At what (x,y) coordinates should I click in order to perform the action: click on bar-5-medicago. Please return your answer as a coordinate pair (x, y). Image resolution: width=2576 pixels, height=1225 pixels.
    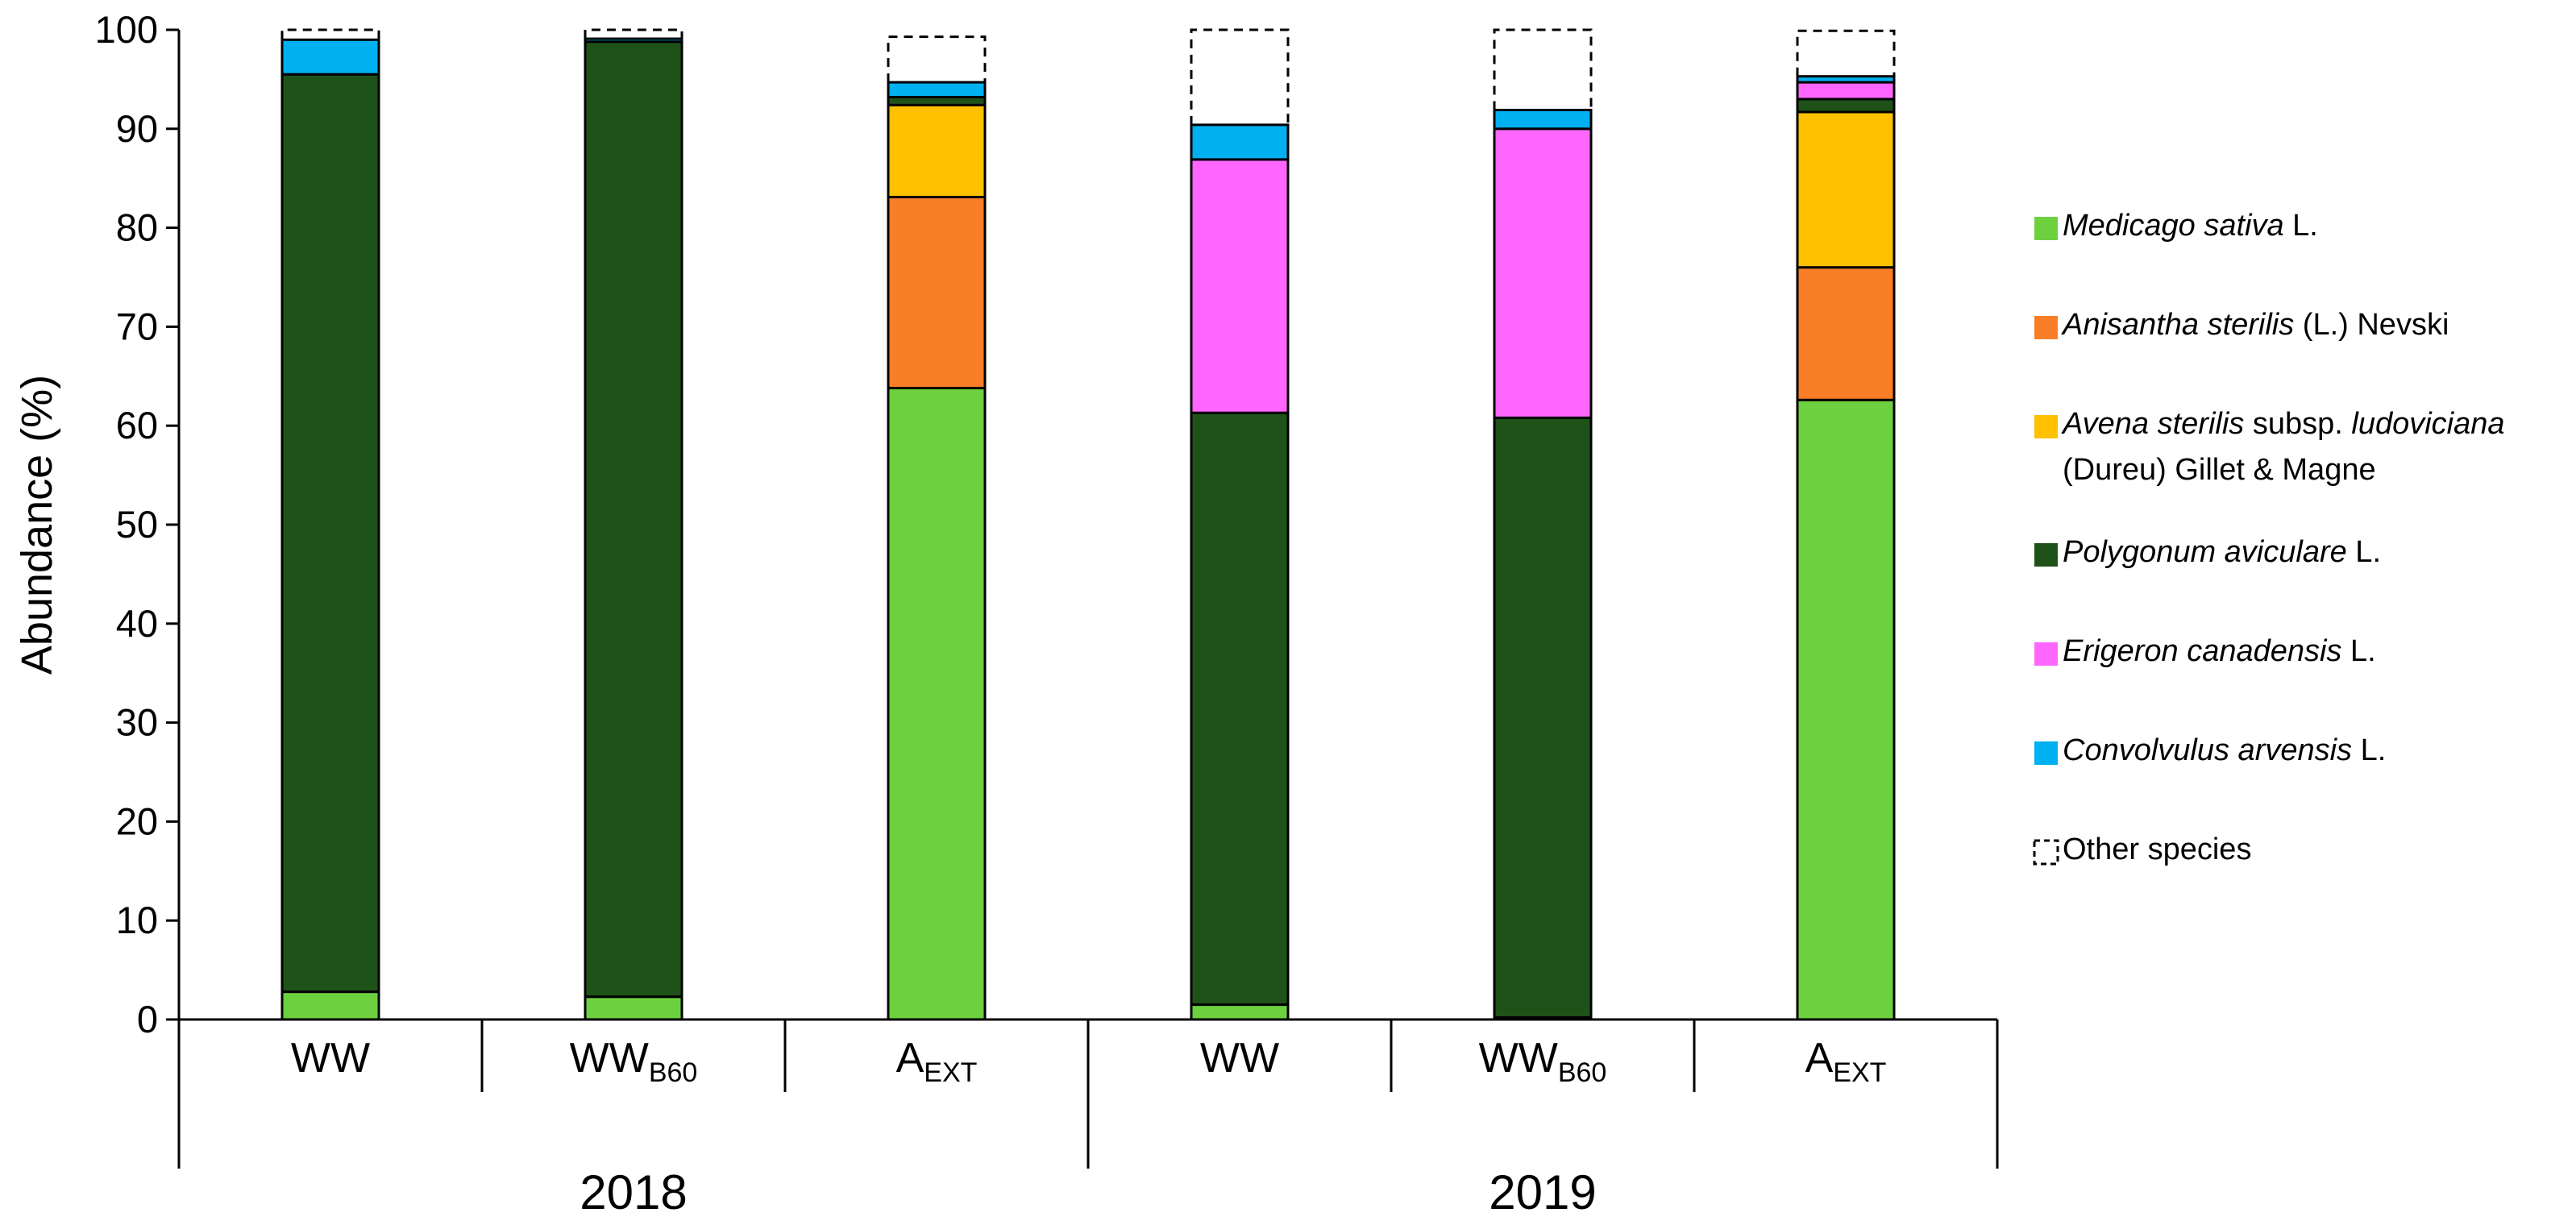
    Looking at the image, I should click on (1846, 709).